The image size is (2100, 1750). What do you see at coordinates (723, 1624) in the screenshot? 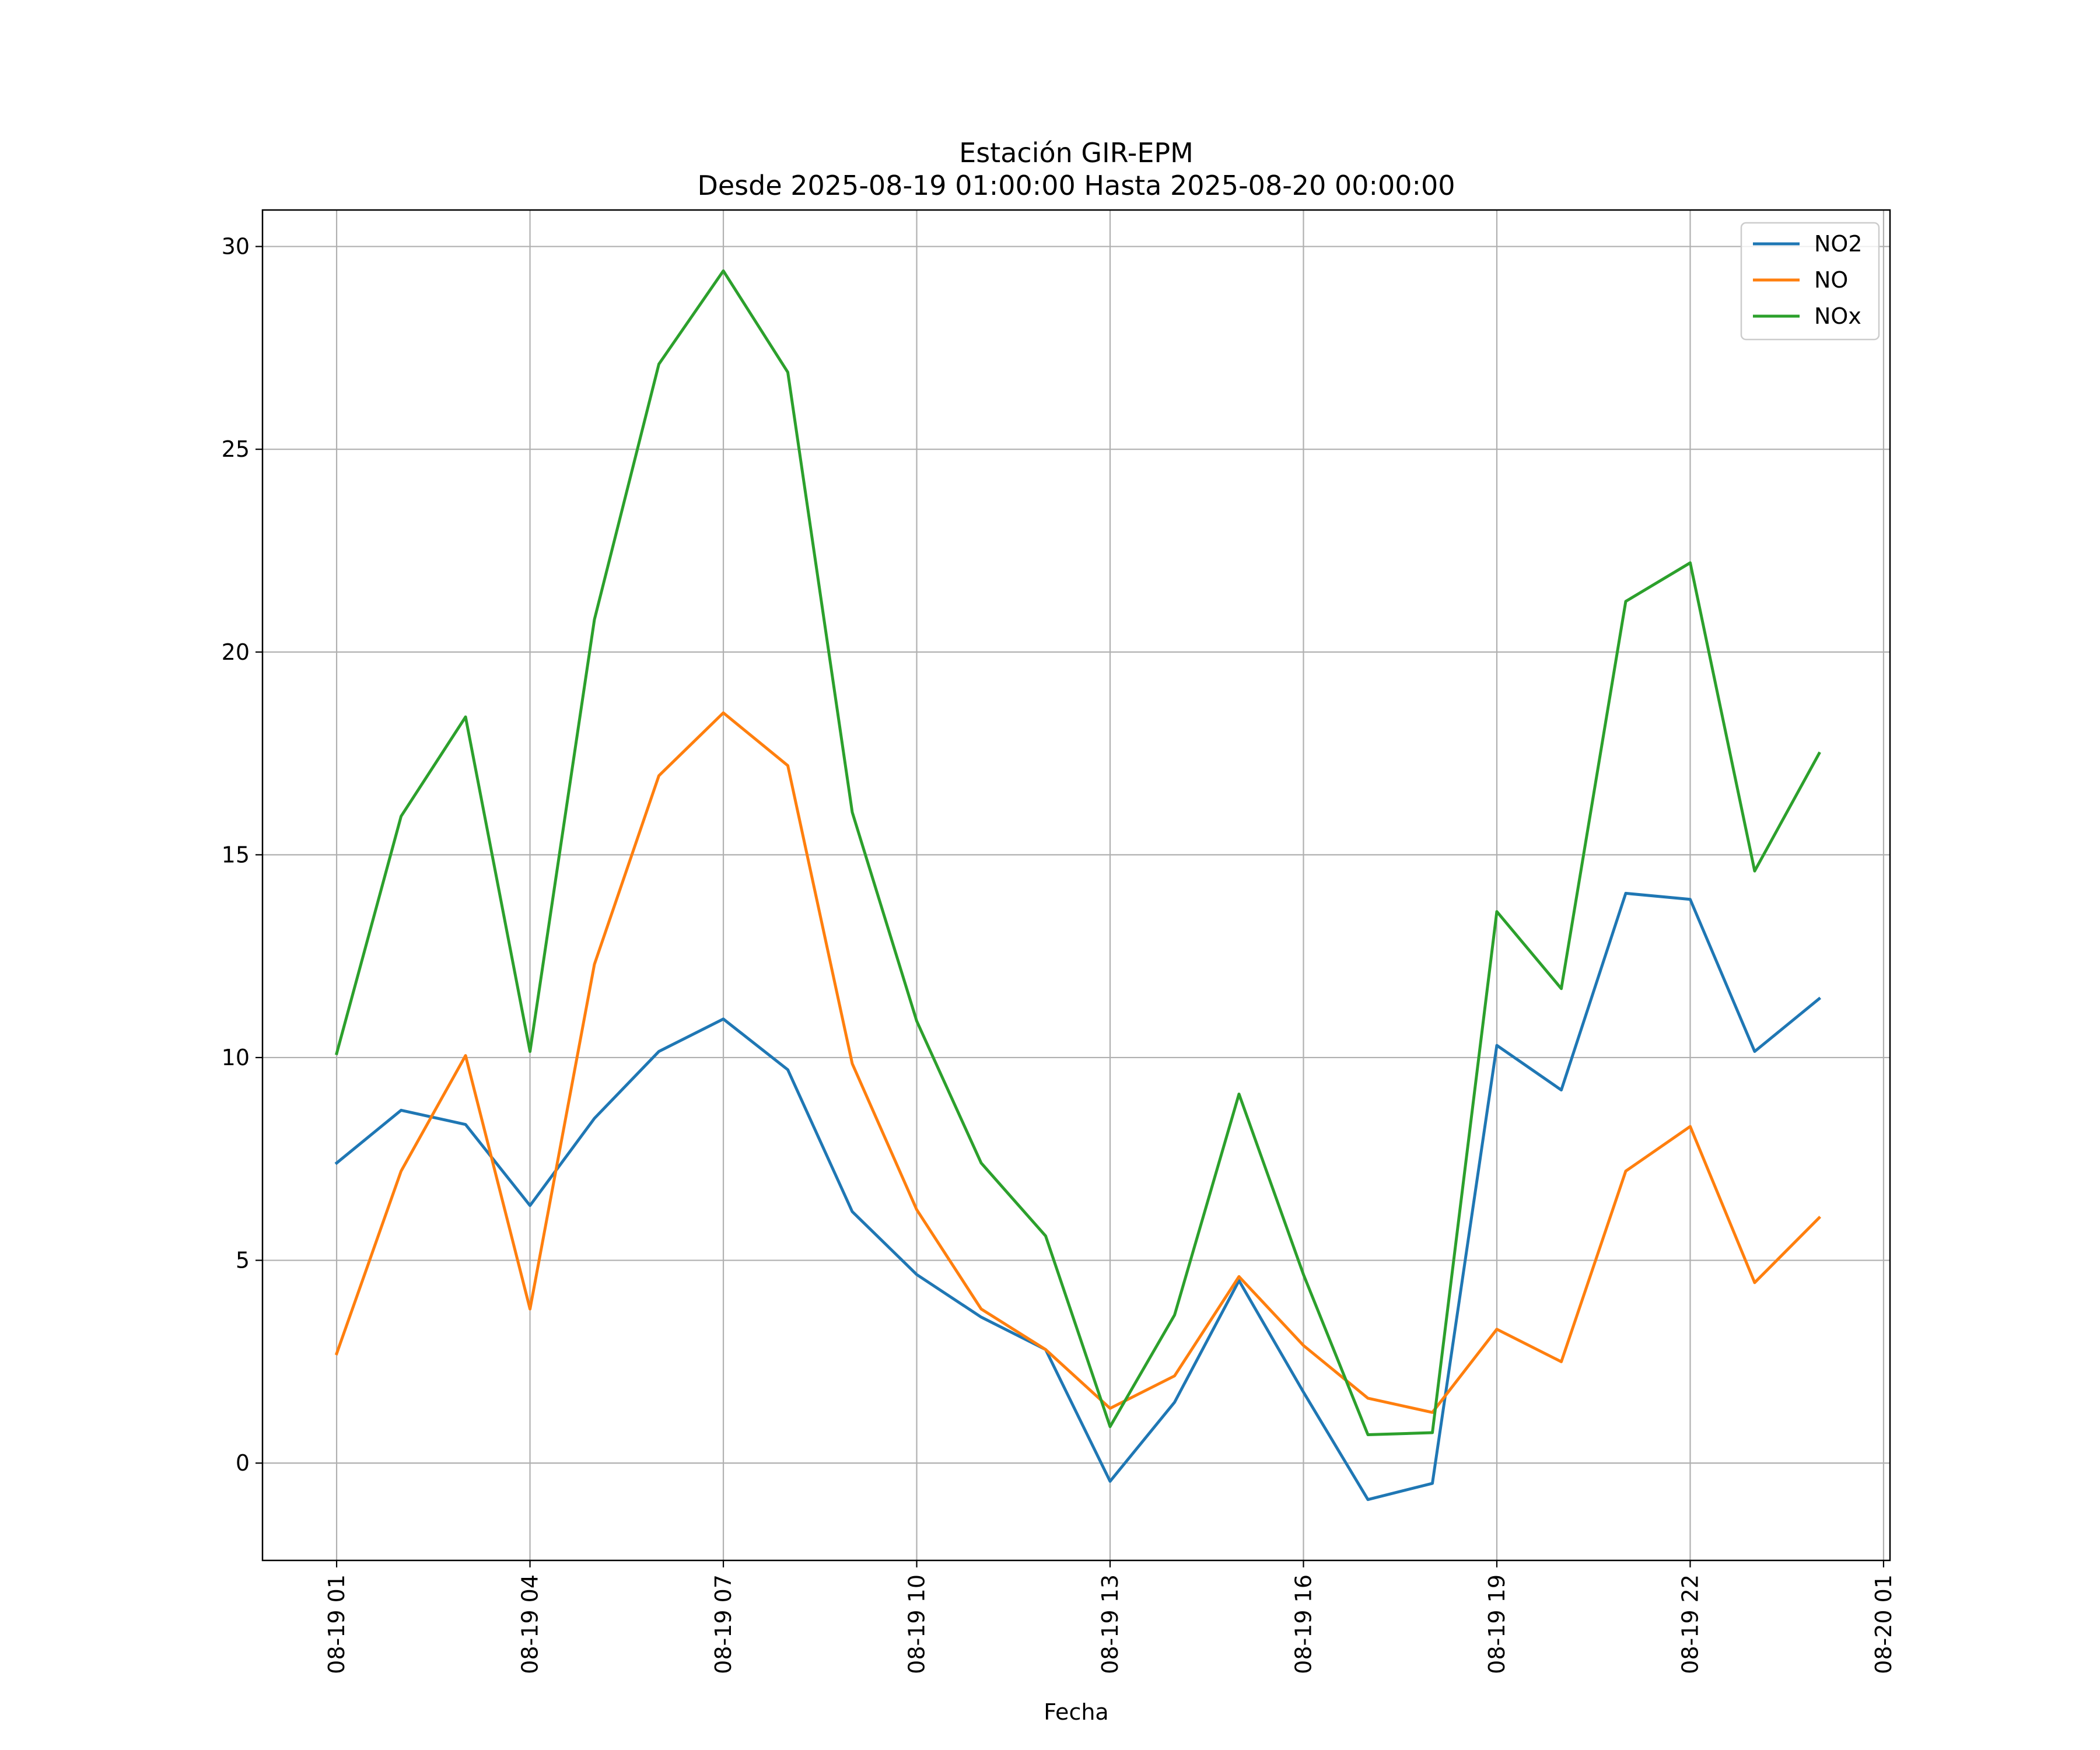
I see `x-tick-label: 08-19 07` at bounding box center [723, 1624].